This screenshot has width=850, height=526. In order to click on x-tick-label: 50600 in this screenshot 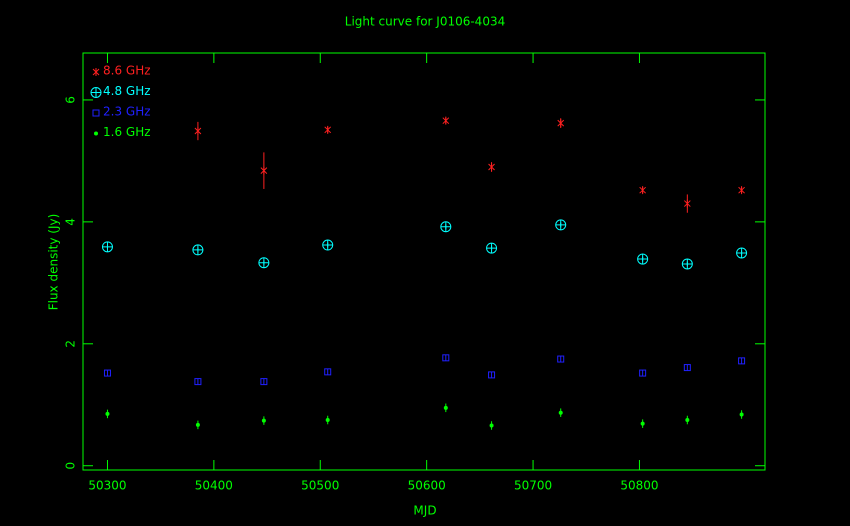, I will do `click(427, 486)`.